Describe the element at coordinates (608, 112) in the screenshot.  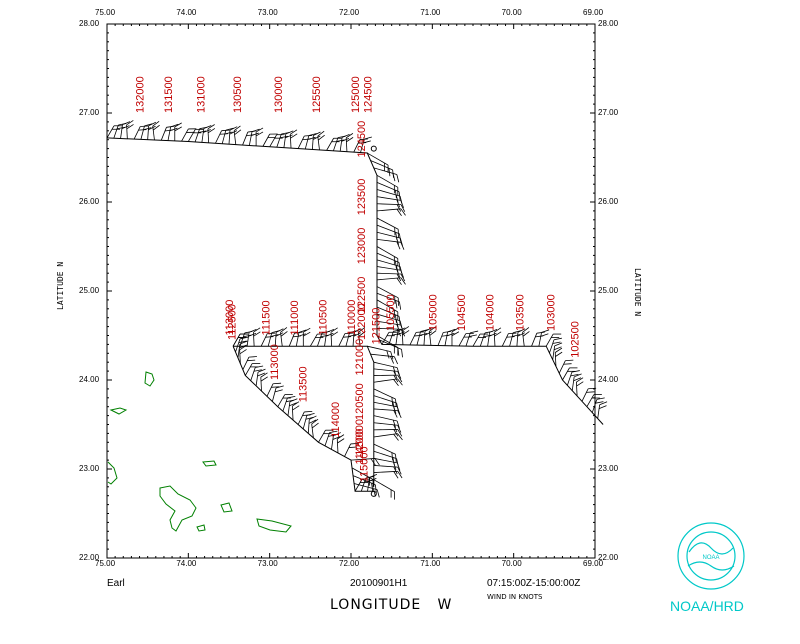
I see `y-tick-label-right: 27.00` at that location.